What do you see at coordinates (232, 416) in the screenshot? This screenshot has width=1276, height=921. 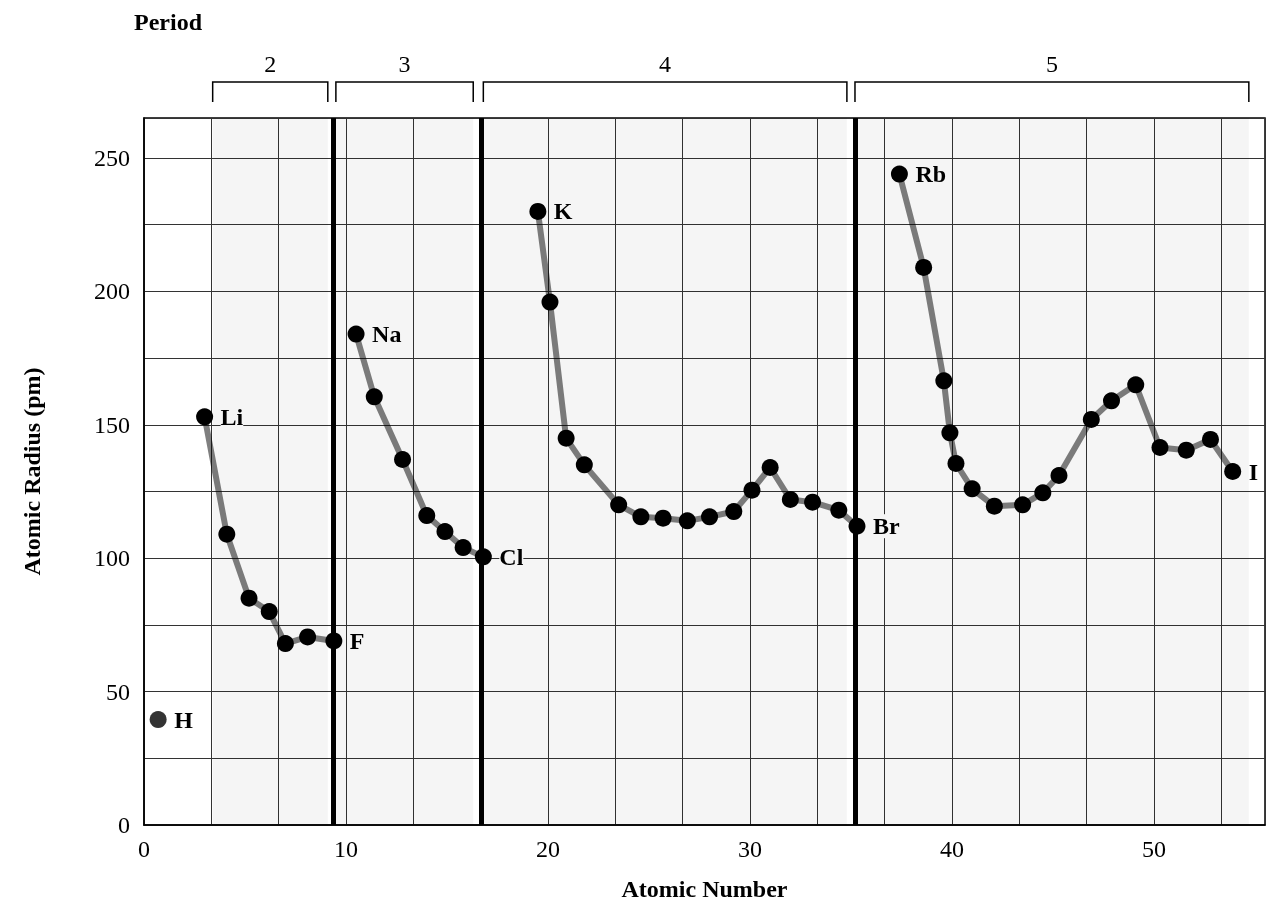 I see `annotation: Li` at bounding box center [232, 416].